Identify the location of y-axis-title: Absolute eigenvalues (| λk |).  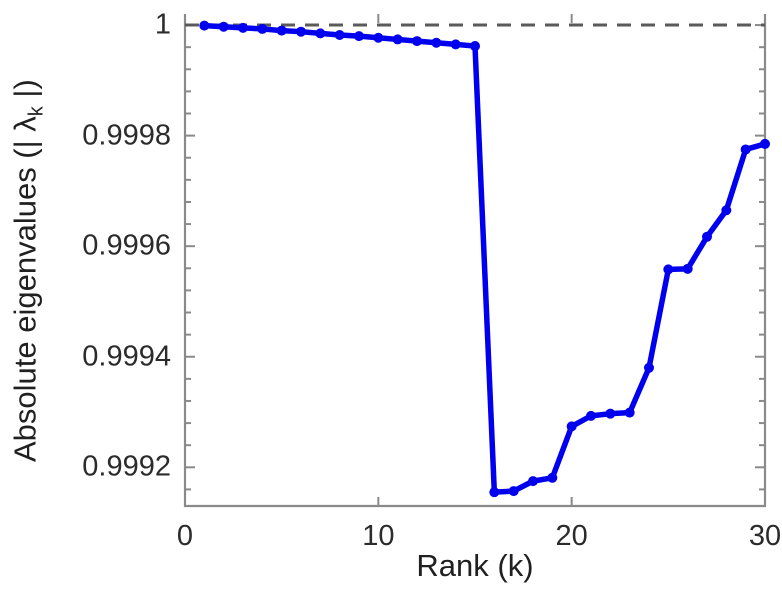
(27, 271).